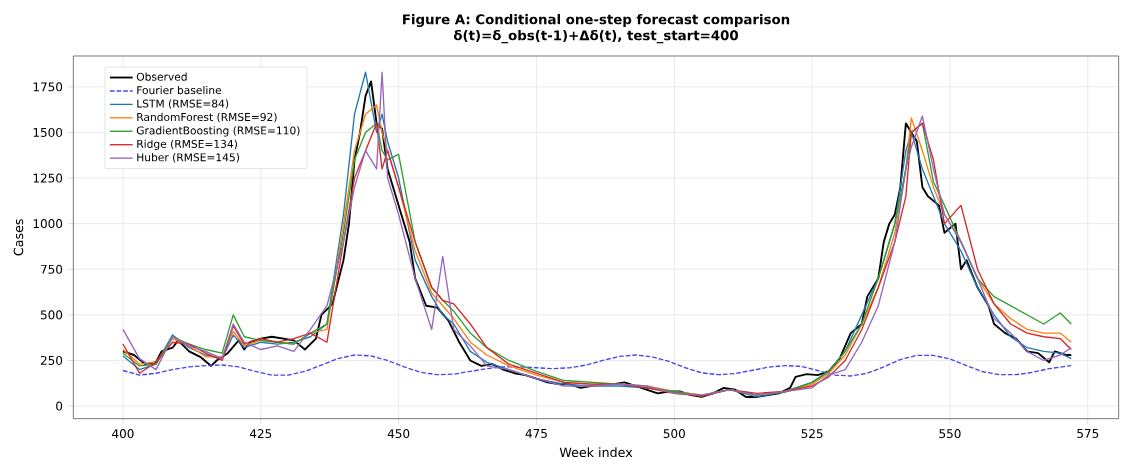 The width and height of the screenshot is (1132, 467). What do you see at coordinates (48, 178) in the screenshot?
I see `y-tick-label: 1250` at bounding box center [48, 178].